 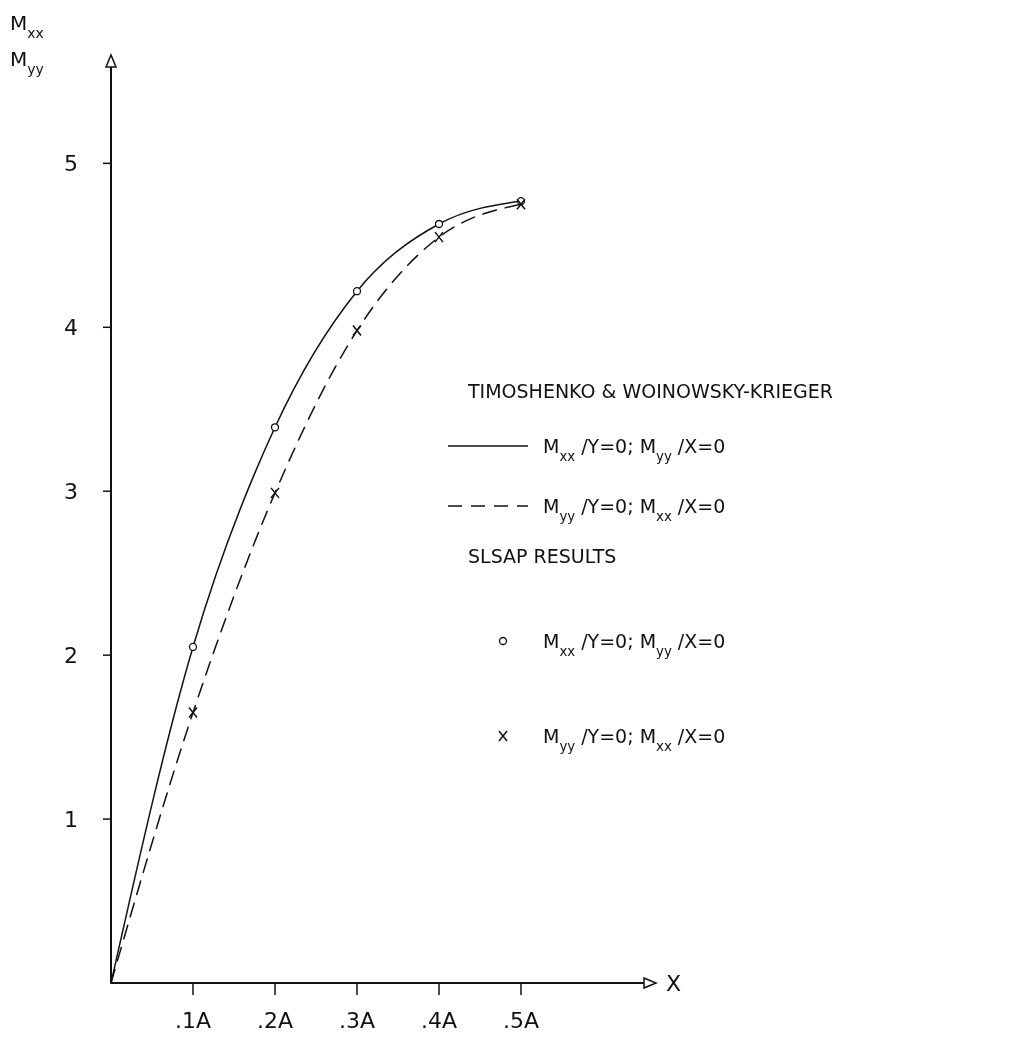 I want to click on x-tick-label: .3A, so click(x=357, y=1020).